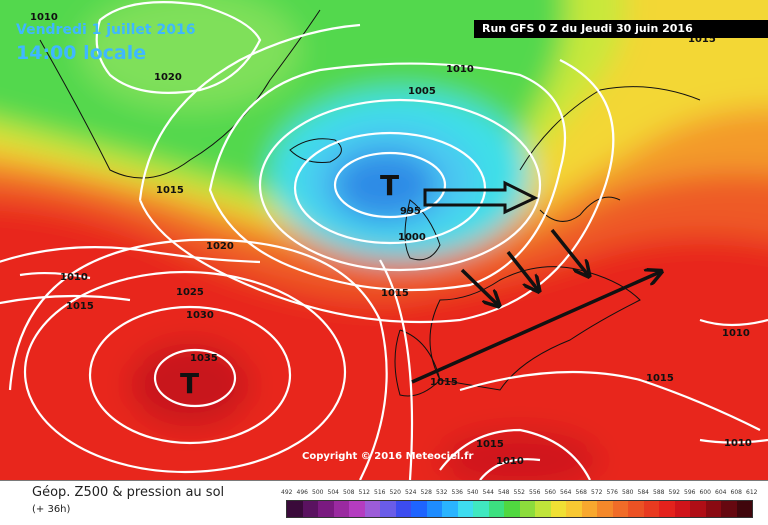 The image size is (768, 525). I want to click on legend-tick-label: 520, so click(395, 492).